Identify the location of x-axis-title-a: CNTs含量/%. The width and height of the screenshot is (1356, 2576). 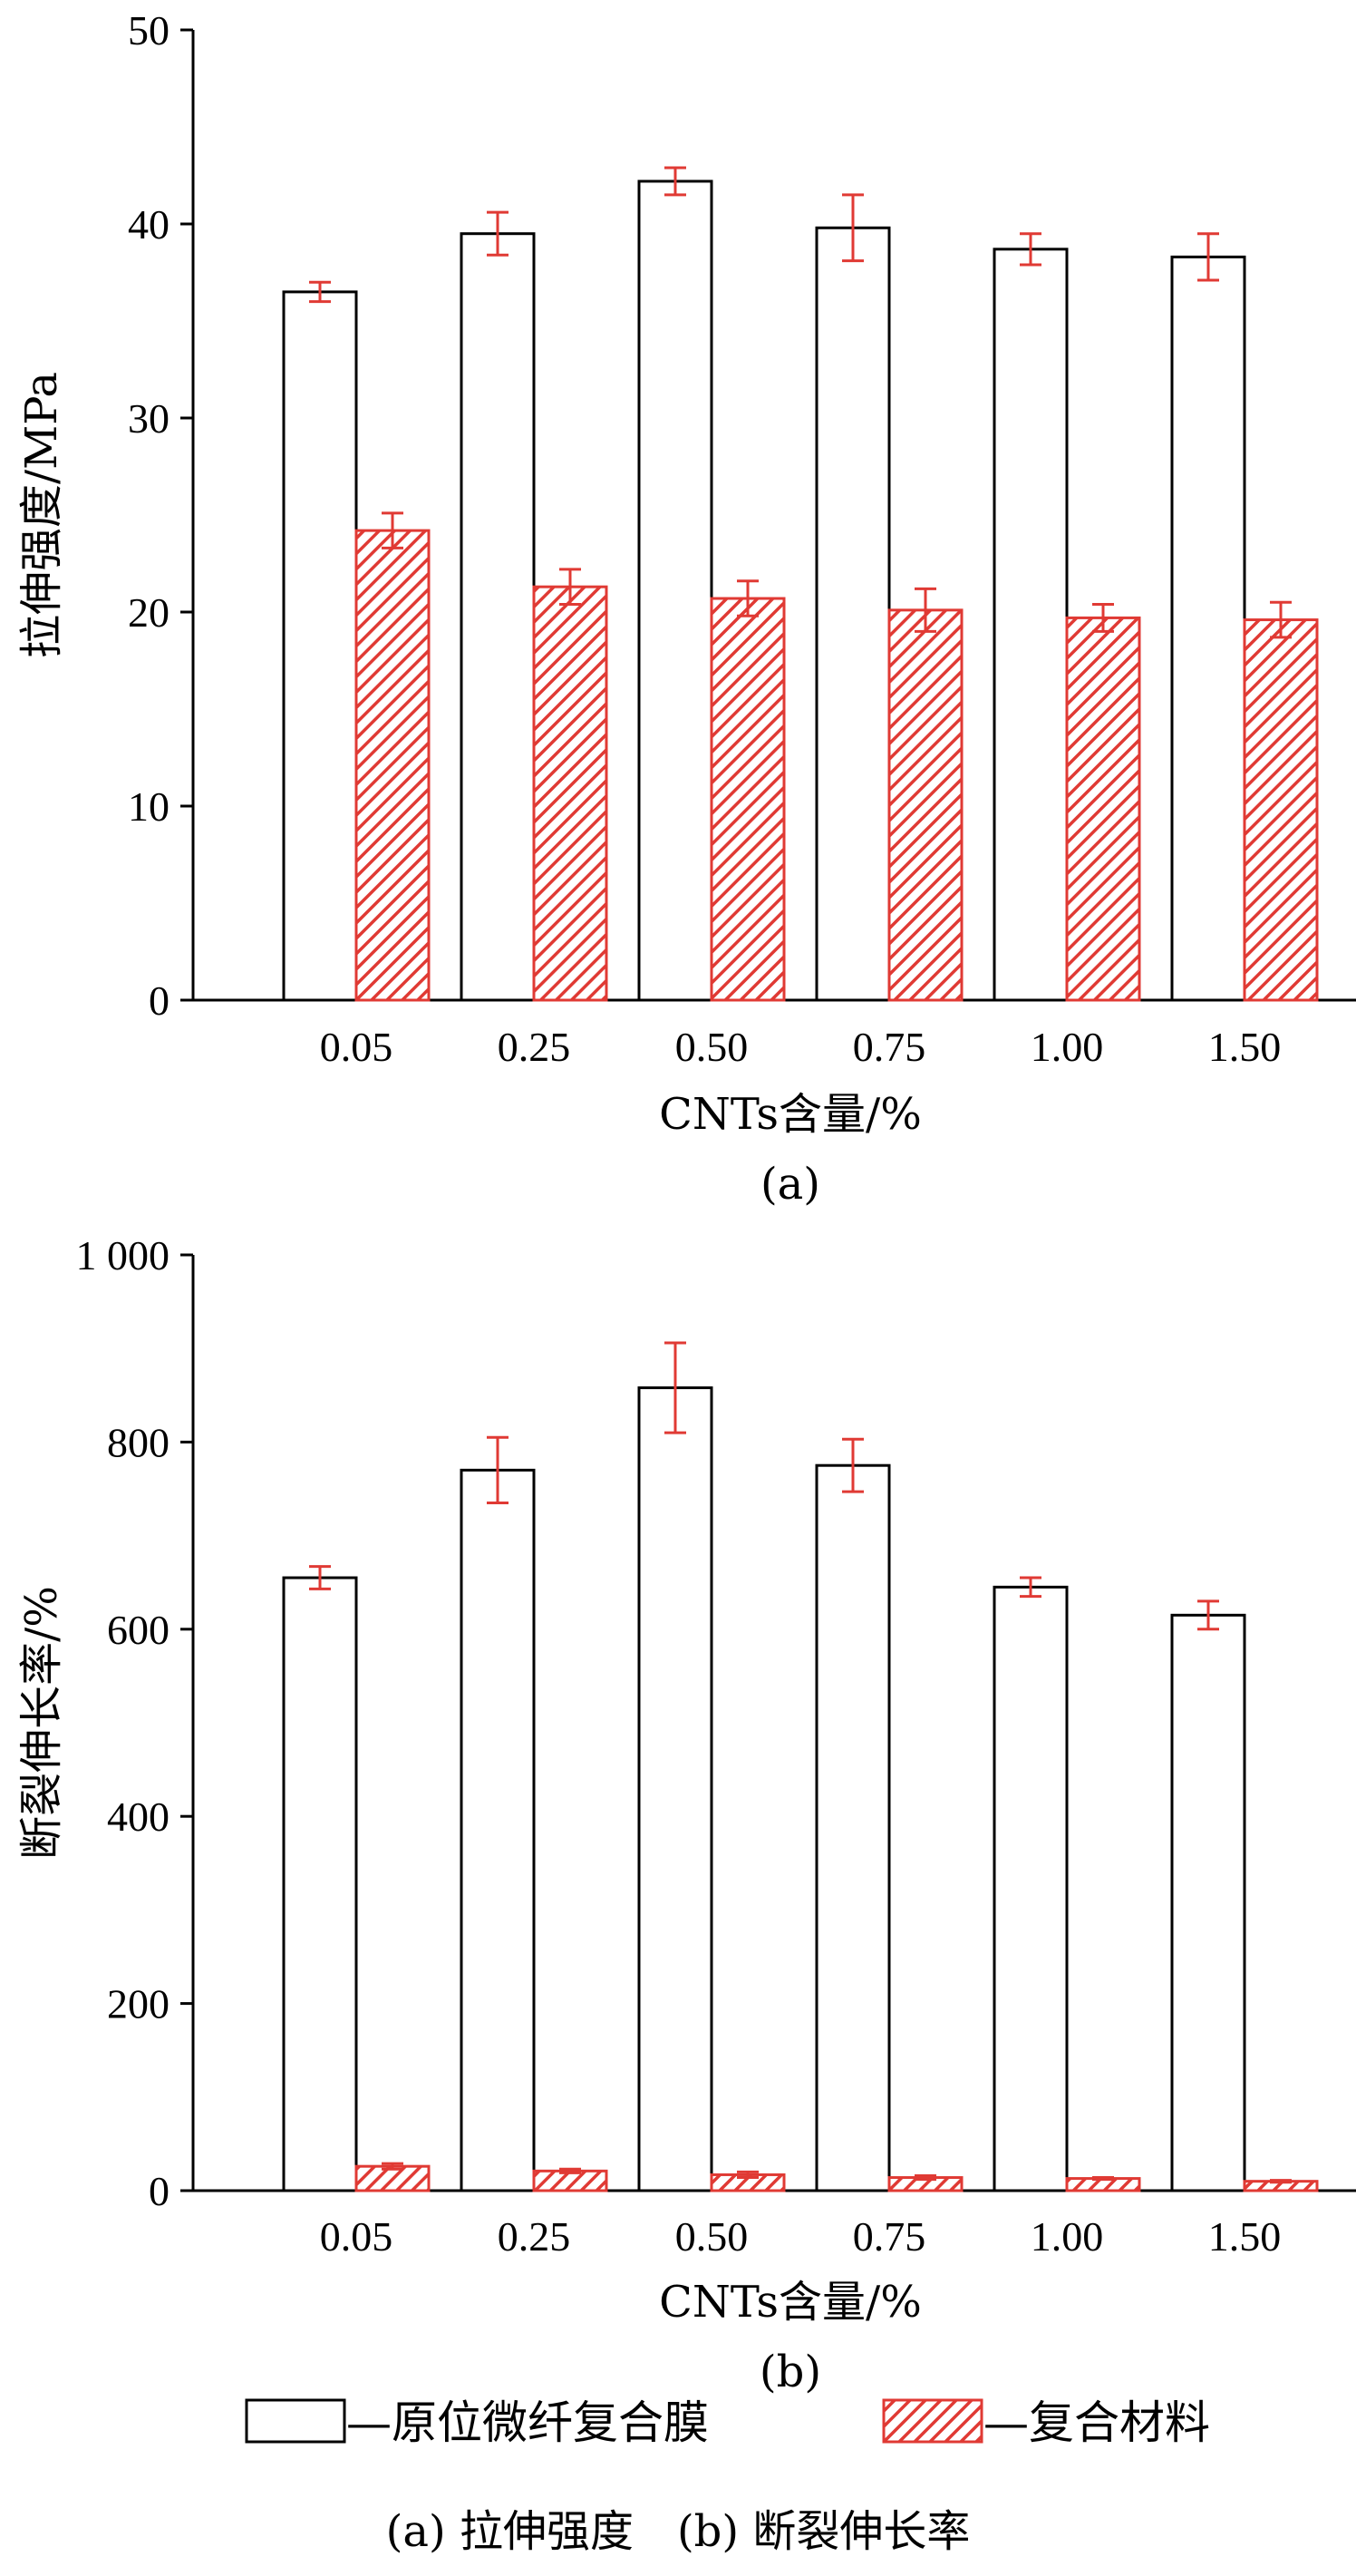
(790, 1114).